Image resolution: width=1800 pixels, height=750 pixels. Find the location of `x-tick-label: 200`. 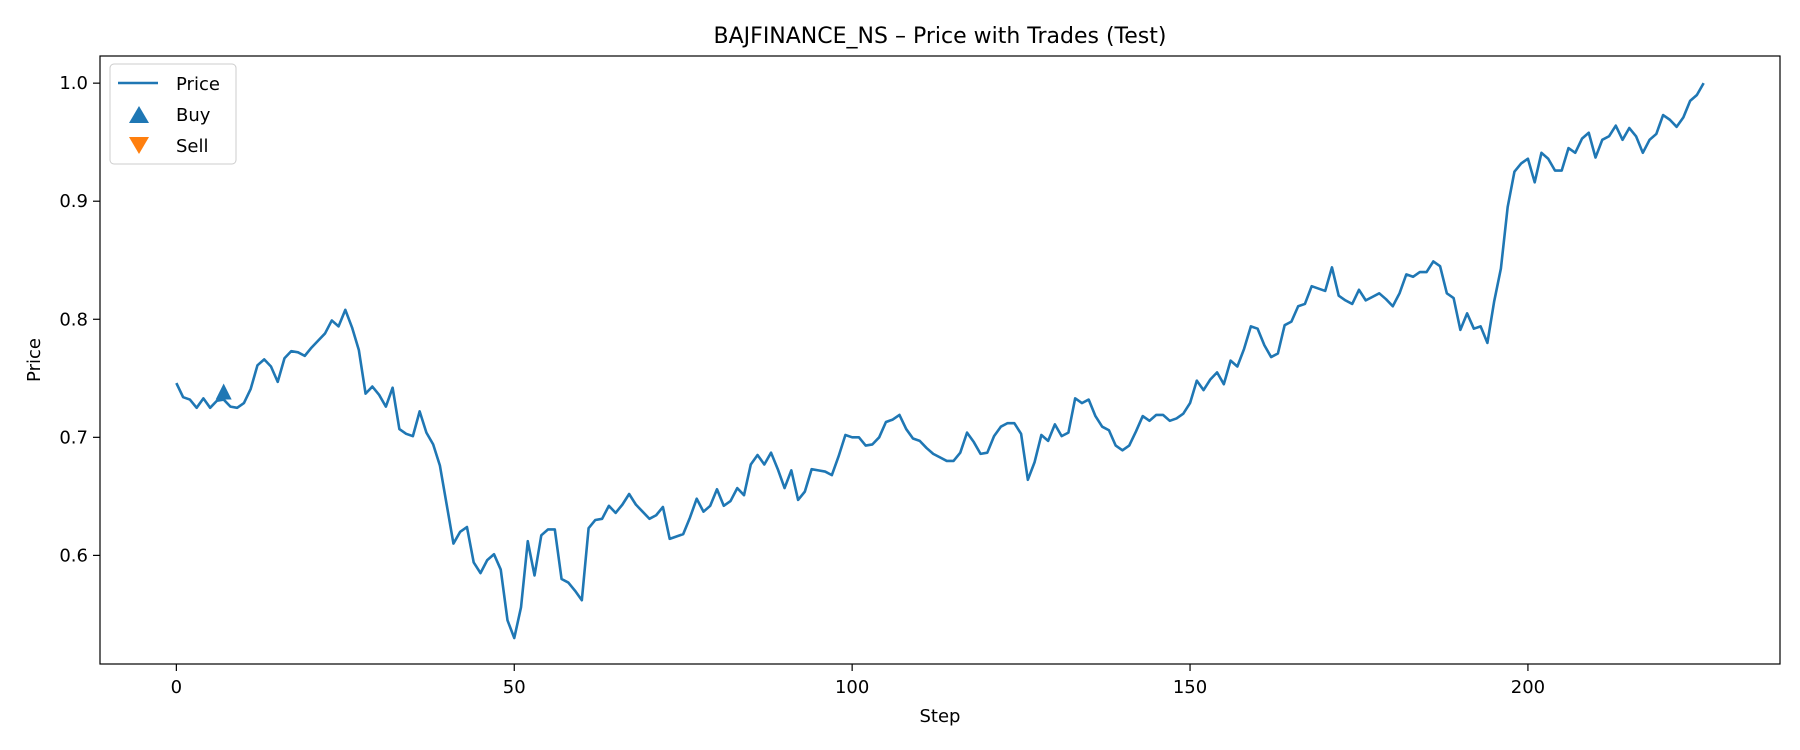

x-tick-label: 200 is located at coordinates (1528, 687).